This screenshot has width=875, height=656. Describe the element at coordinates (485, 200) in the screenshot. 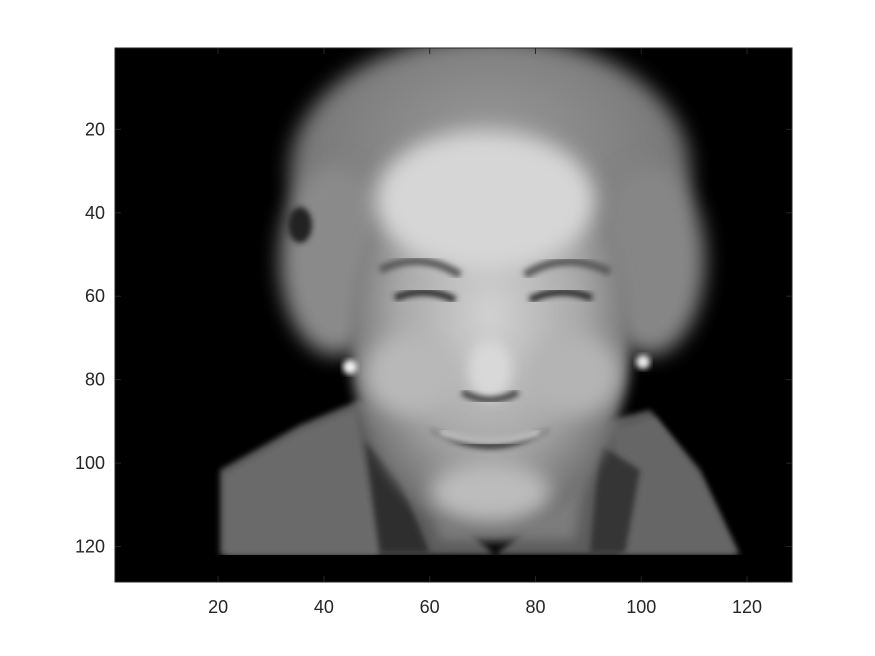

I see `forehead` at that location.